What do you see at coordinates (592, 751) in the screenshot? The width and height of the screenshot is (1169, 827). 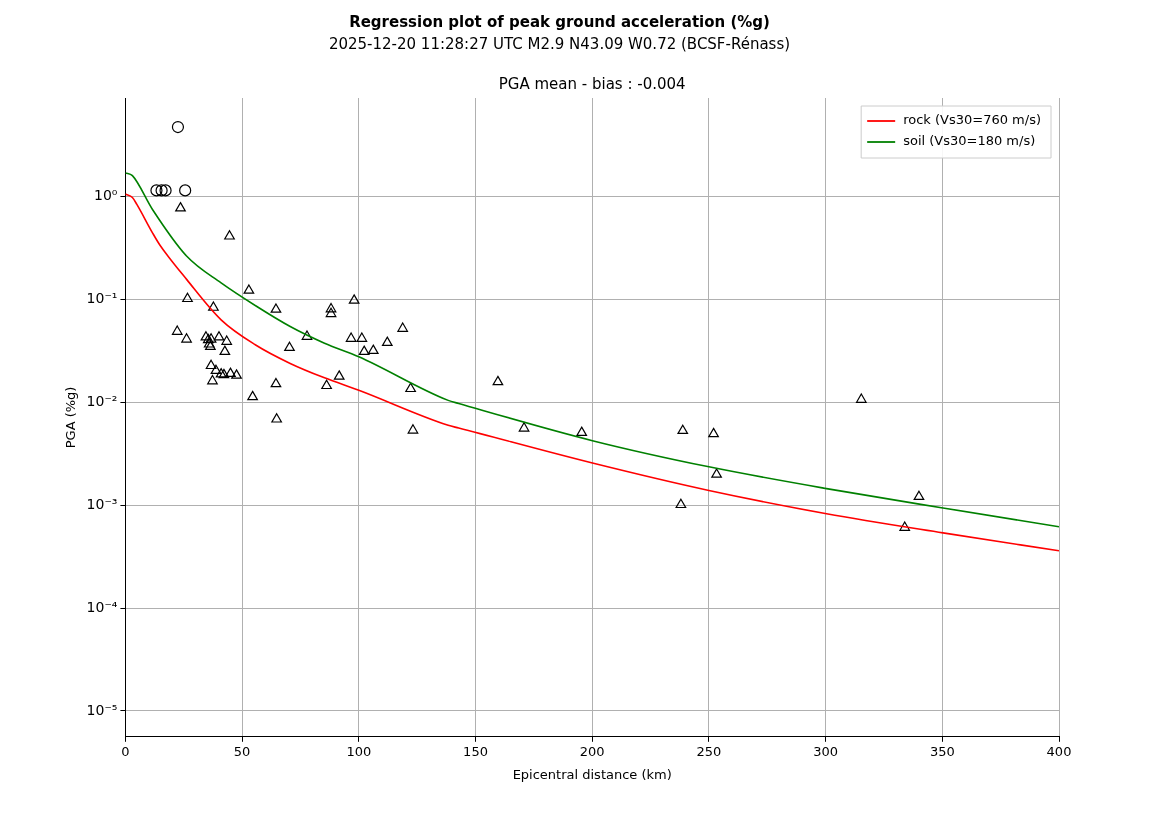 I see `x-tick-label: 200` at bounding box center [592, 751].